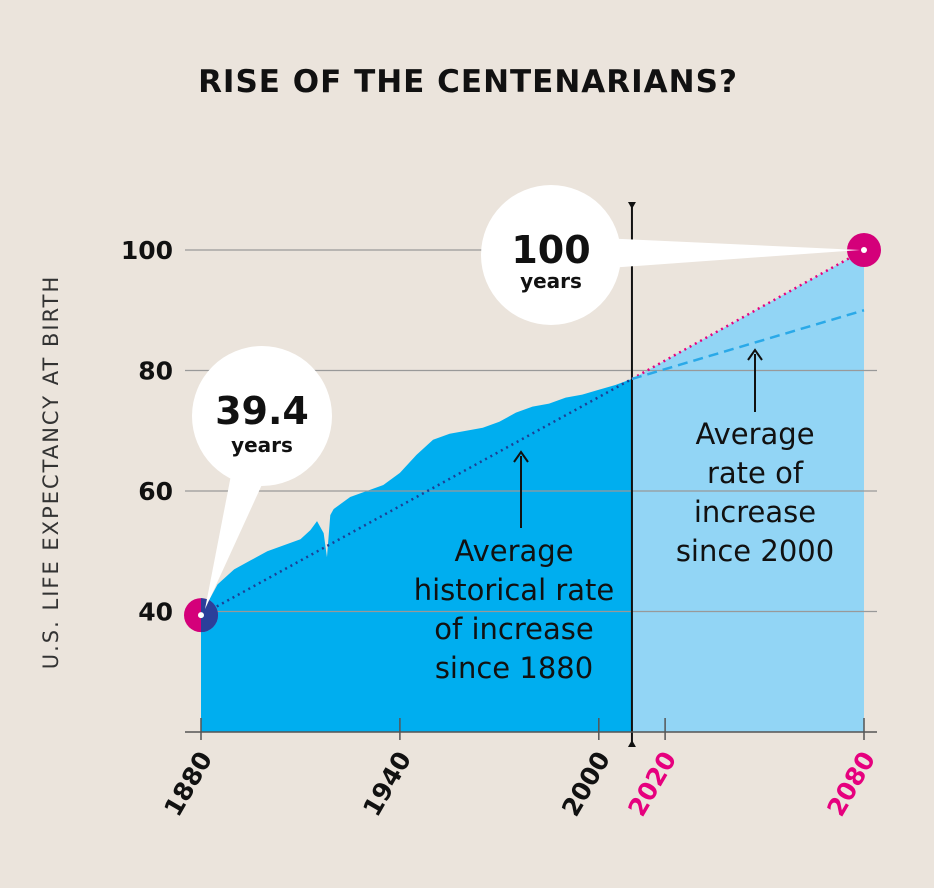  I want to click on y-axis-label: U.S. LIFE EXPECTANCY AT BIRTH, so click(51, 472).